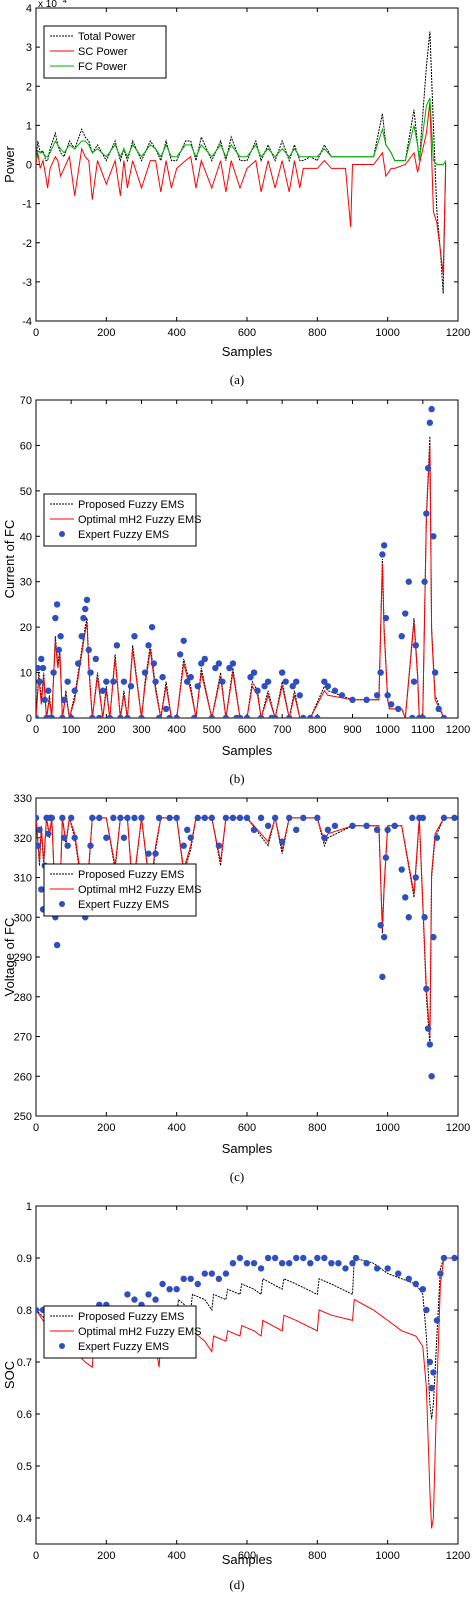 This screenshot has width=474, height=1600. Describe the element at coordinates (131, 505) in the screenshot. I see `legend-label: Proposed Fuzzy EMS` at that location.